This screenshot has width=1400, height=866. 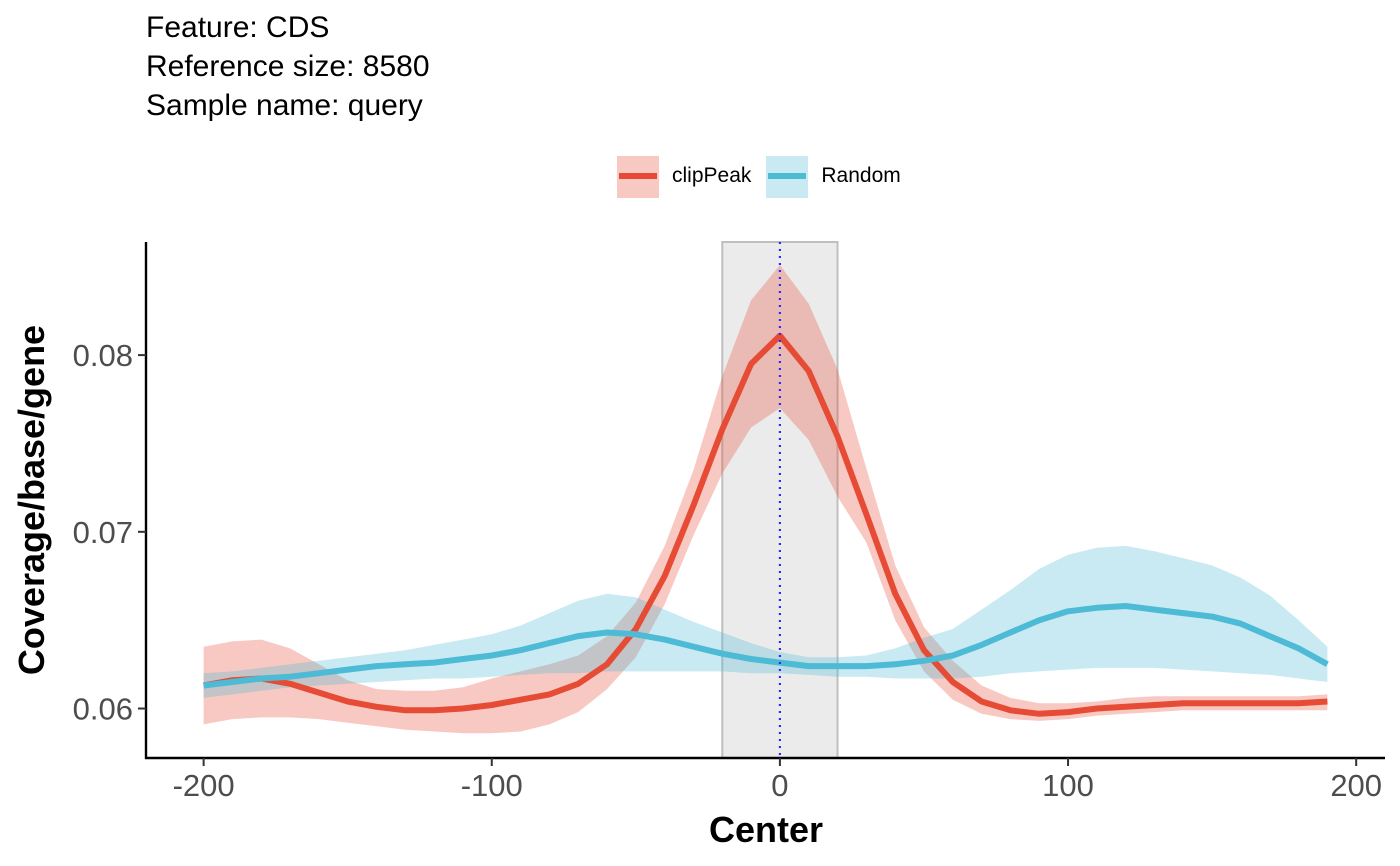 I want to click on title-feature: Feature: CDS, so click(x=238, y=27).